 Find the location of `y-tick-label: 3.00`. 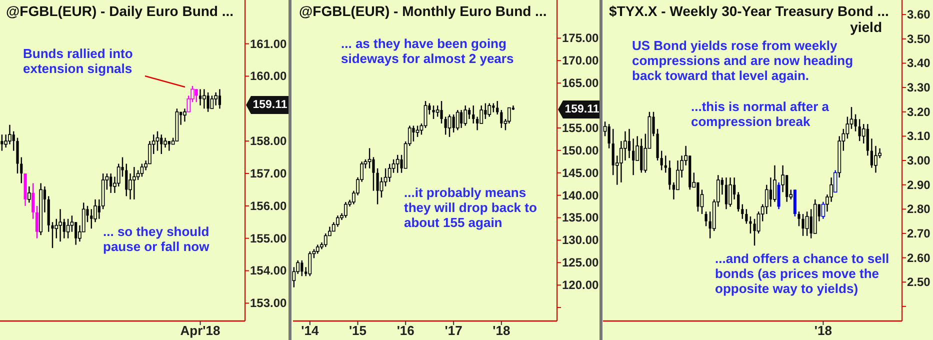

y-tick-label: 3.00 is located at coordinates (919, 161).